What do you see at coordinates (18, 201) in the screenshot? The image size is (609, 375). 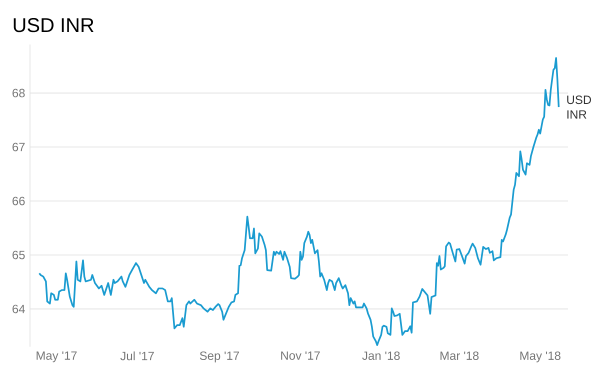 I see `y-tick-label: 66` at bounding box center [18, 201].